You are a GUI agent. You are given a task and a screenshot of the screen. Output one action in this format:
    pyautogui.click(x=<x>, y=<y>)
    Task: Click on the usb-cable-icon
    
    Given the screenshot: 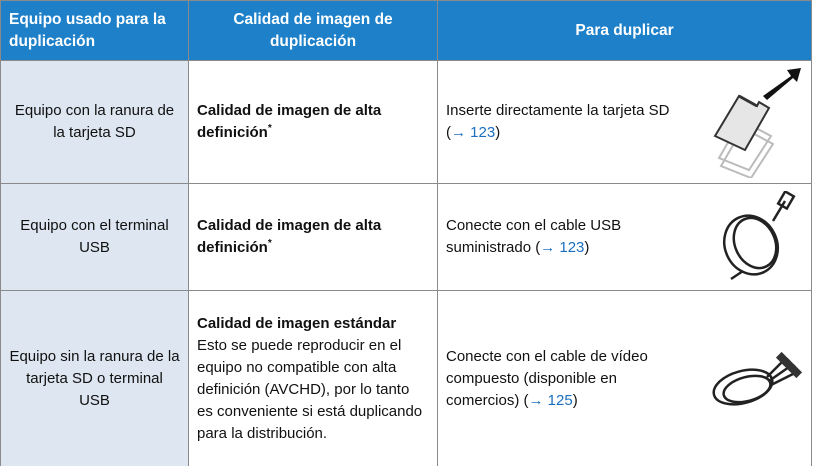 What is the action you would take?
    pyautogui.click(x=759, y=236)
    